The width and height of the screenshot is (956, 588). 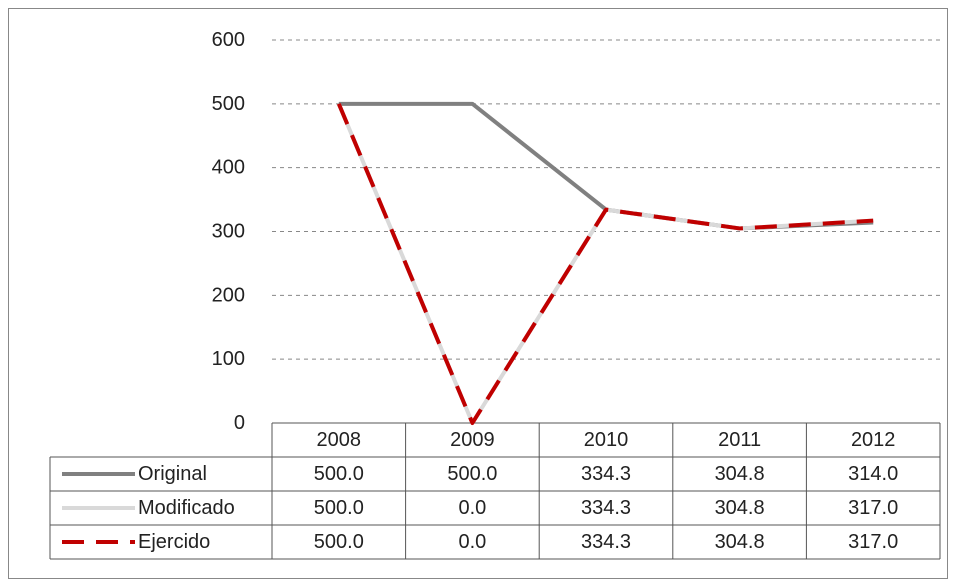 What do you see at coordinates (228, 295) in the screenshot?
I see `y-tick-label: 200` at bounding box center [228, 295].